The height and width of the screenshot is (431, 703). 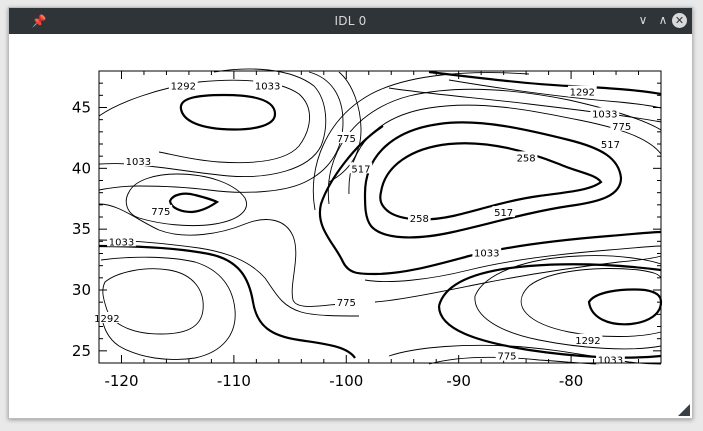 I want to click on y-tick-label: 40, so click(x=81, y=168).